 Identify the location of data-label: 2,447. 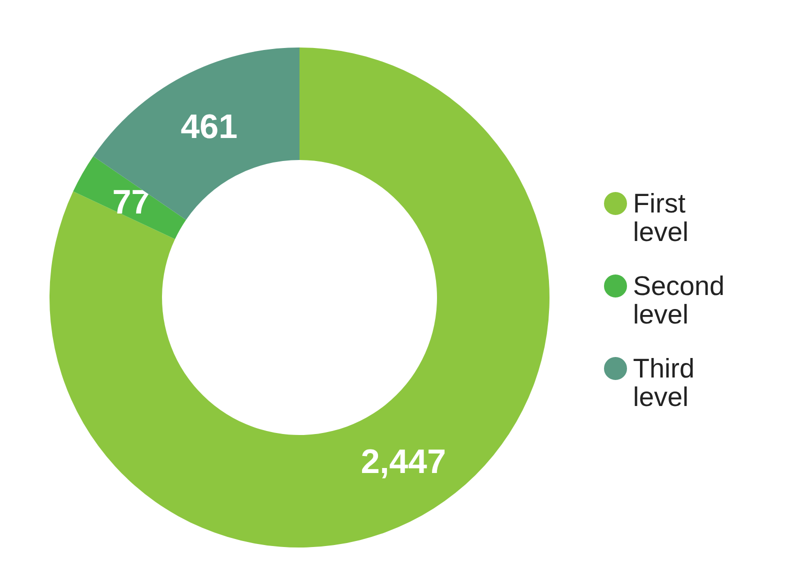
(403, 462).